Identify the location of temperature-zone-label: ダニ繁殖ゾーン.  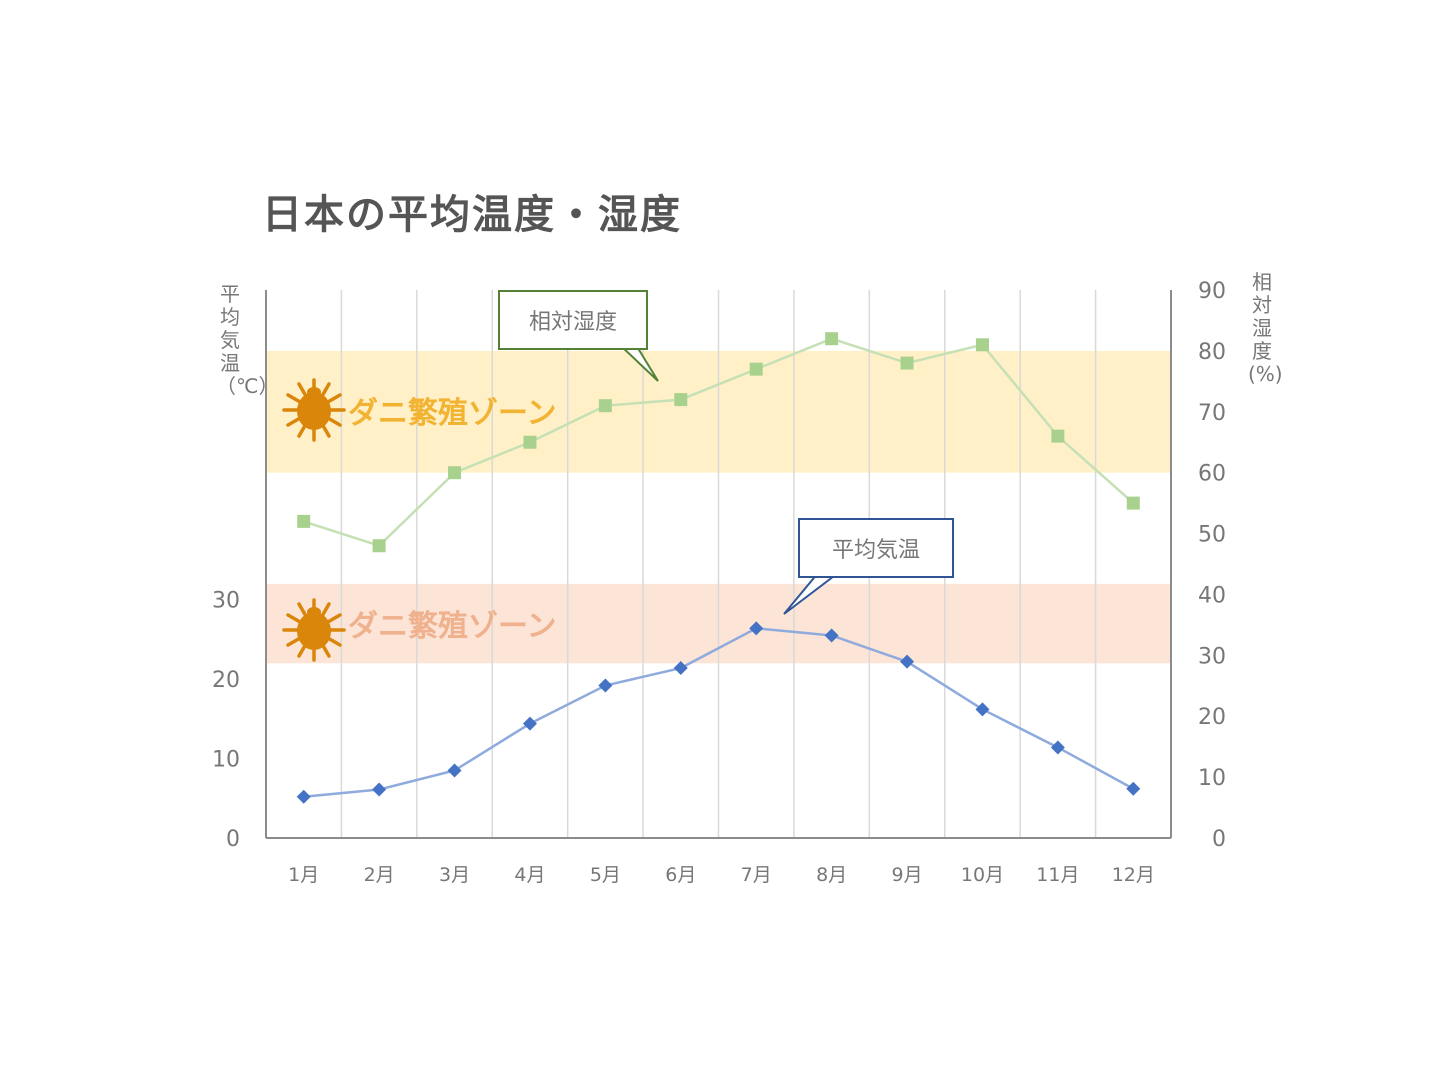
(452, 626).